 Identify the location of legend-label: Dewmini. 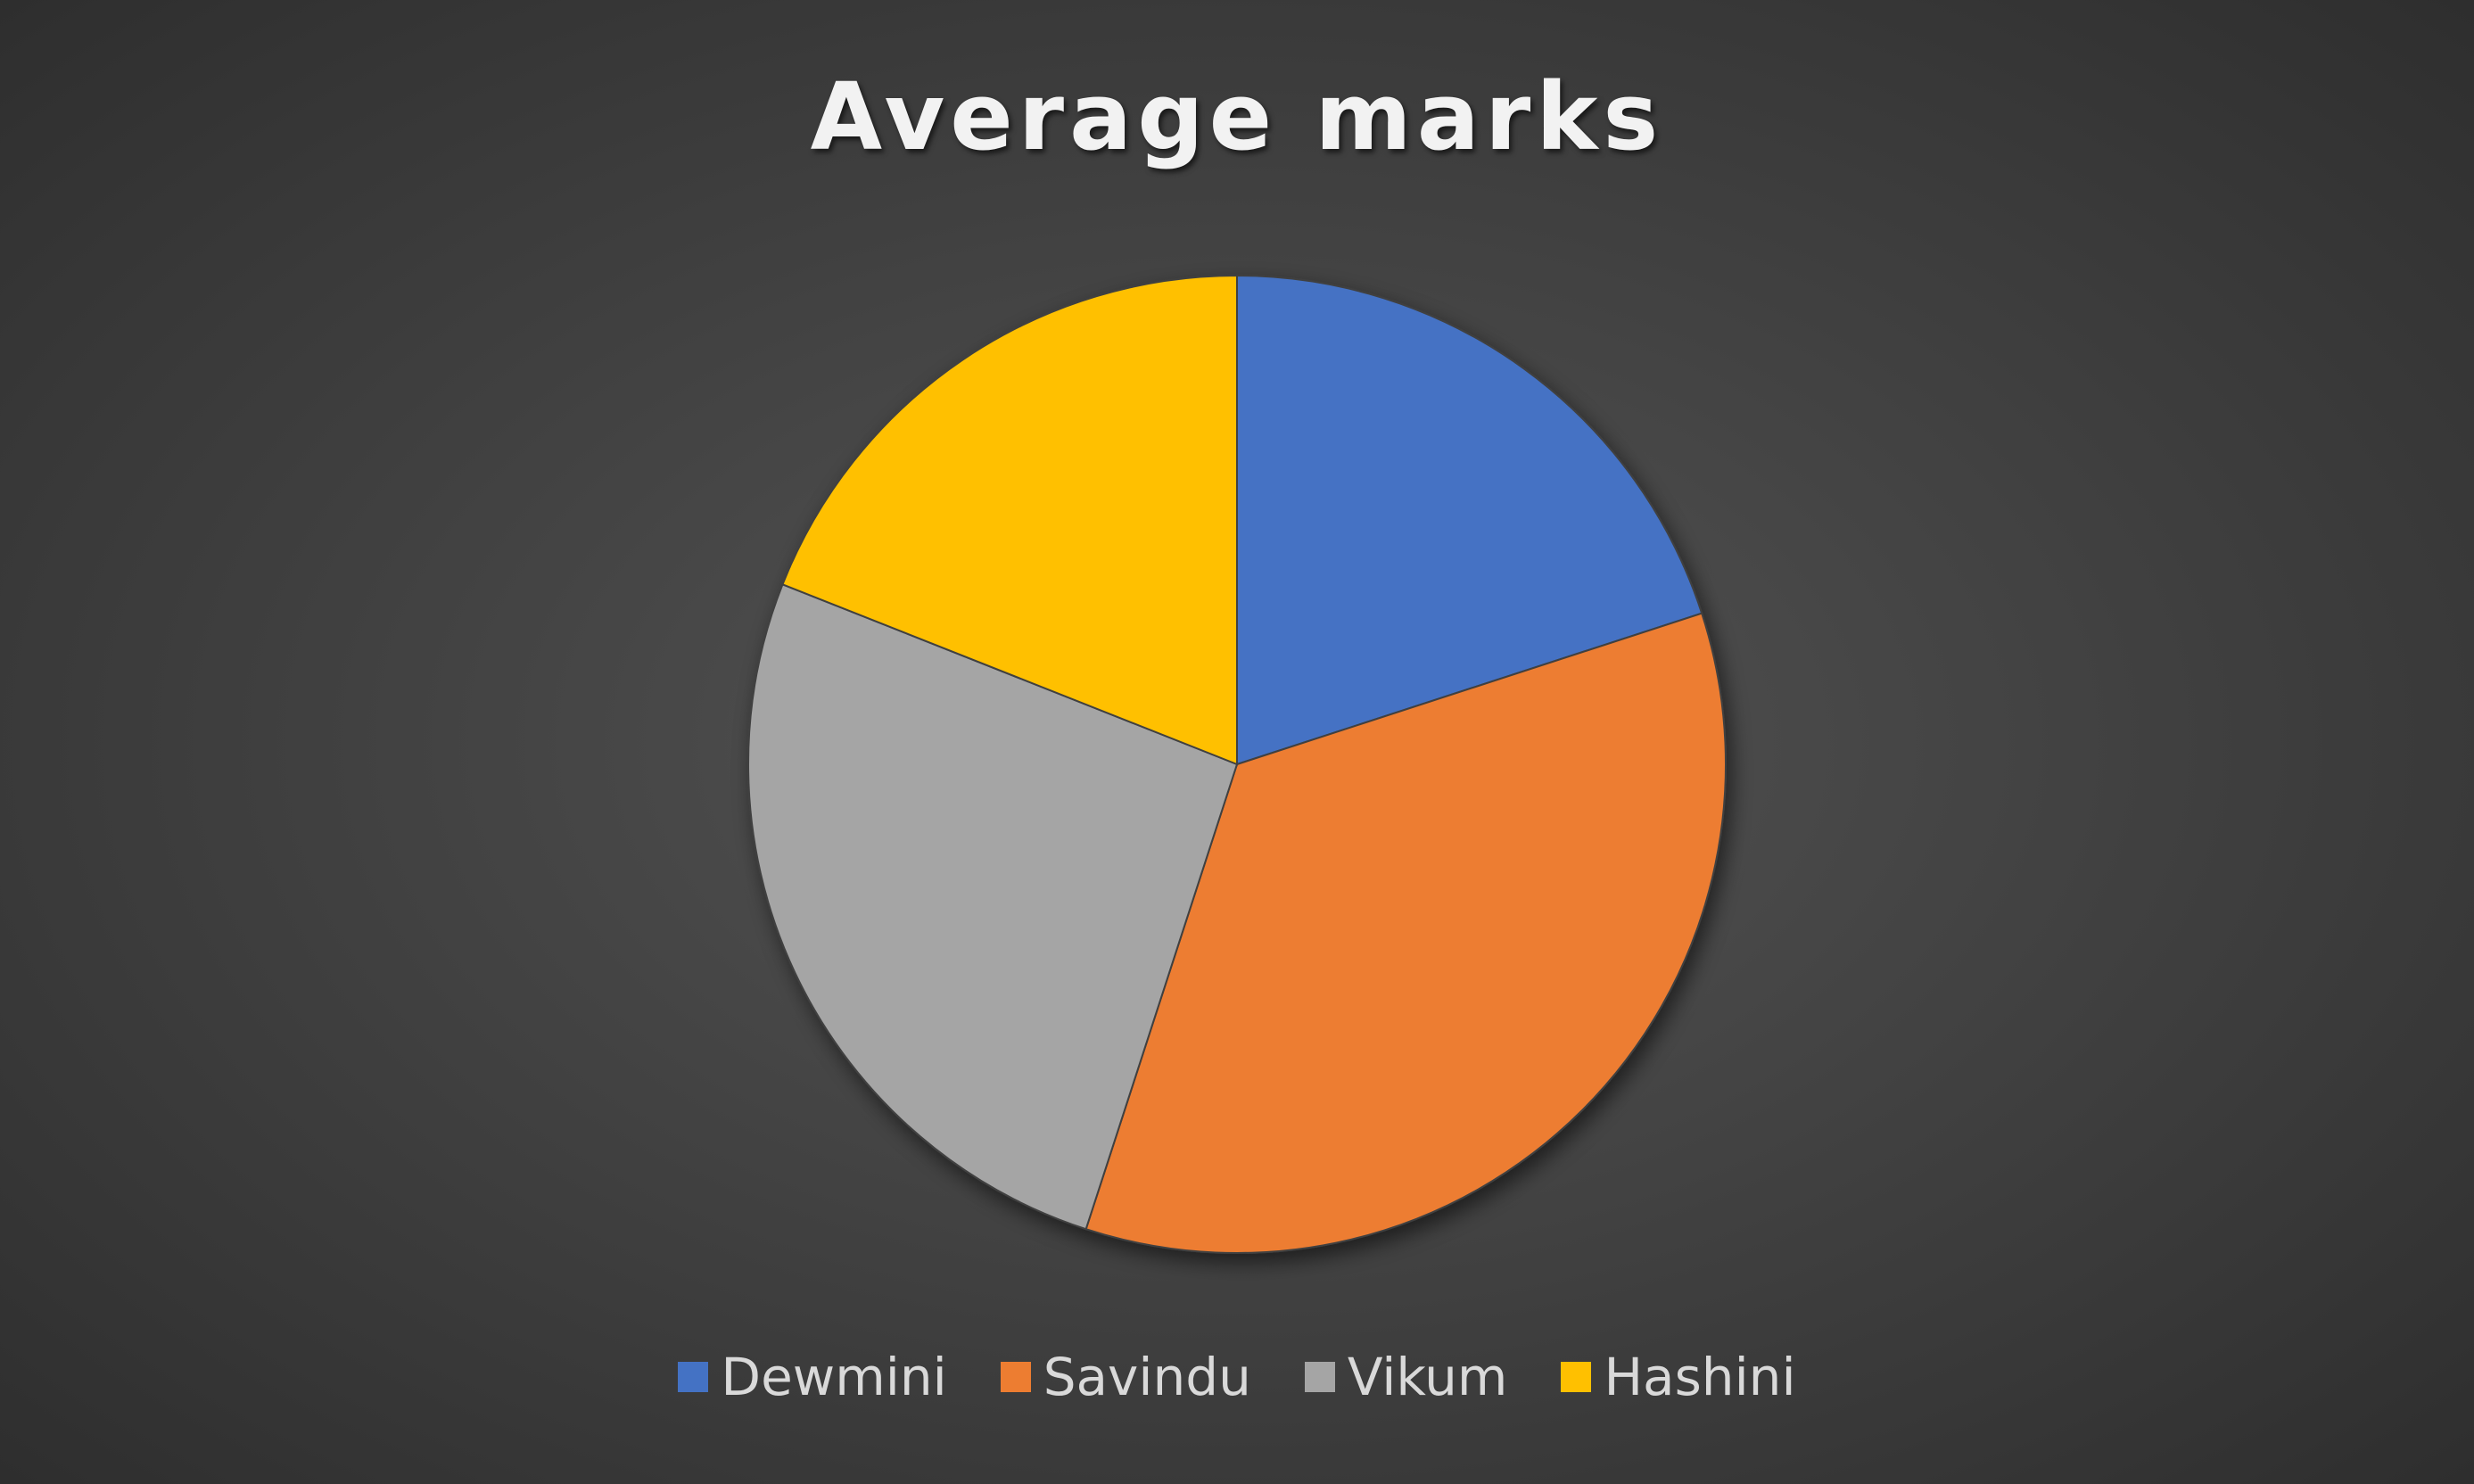
(834, 1377).